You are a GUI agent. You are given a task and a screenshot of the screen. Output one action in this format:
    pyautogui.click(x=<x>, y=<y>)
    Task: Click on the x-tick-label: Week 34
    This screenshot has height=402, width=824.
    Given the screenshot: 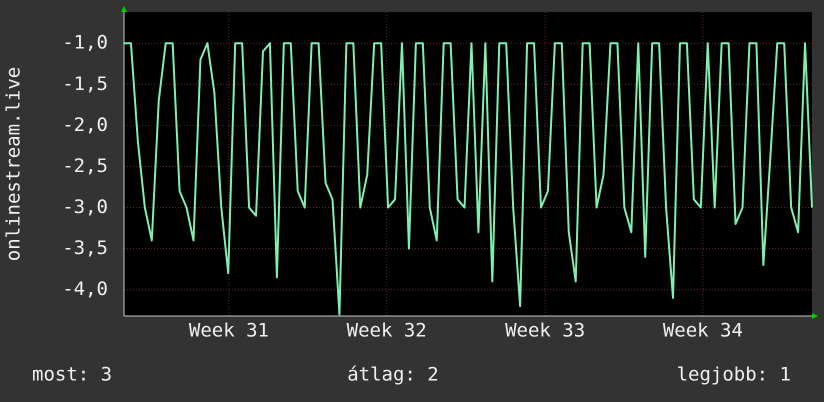 What is the action you would take?
    pyautogui.click(x=703, y=331)
    